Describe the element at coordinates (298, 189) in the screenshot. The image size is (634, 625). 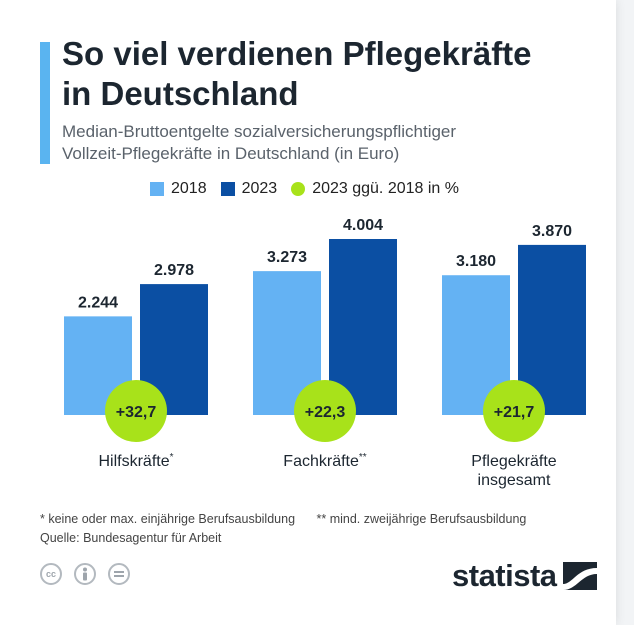
I see `legend-swatch-change` at that location.